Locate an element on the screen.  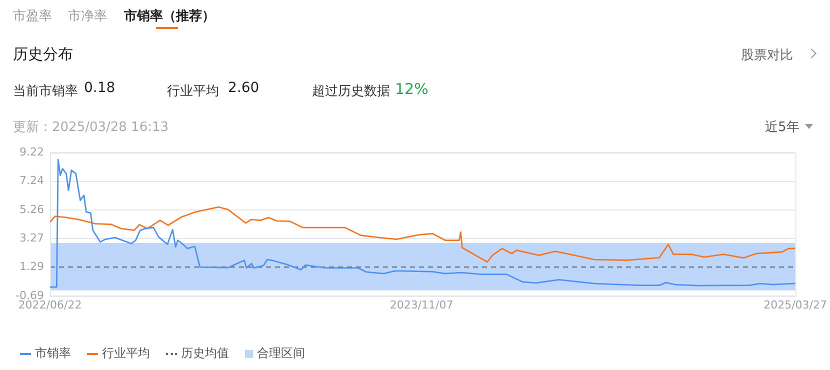
legend-label: 合理区间 is located at coordinates (281, 353).